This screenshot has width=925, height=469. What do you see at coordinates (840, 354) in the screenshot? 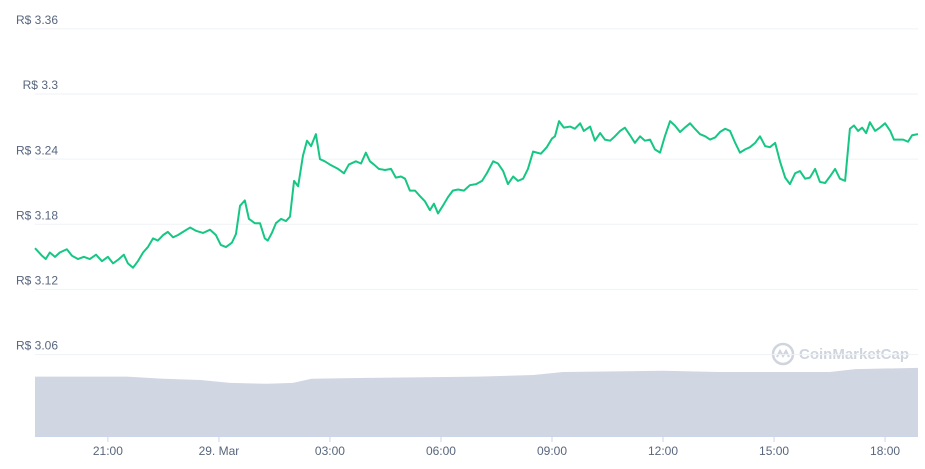
I see `watermark: CoinMarketCap` at bounding box center [840, 354].